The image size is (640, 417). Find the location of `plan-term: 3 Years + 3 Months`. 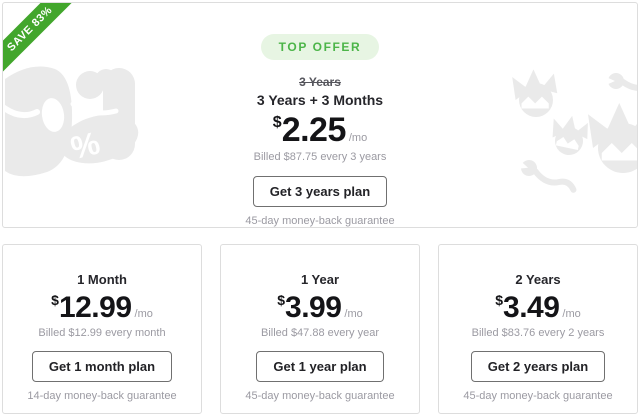

plan-term: 3 Years + 3 Months is located at coordinates (320, 100).